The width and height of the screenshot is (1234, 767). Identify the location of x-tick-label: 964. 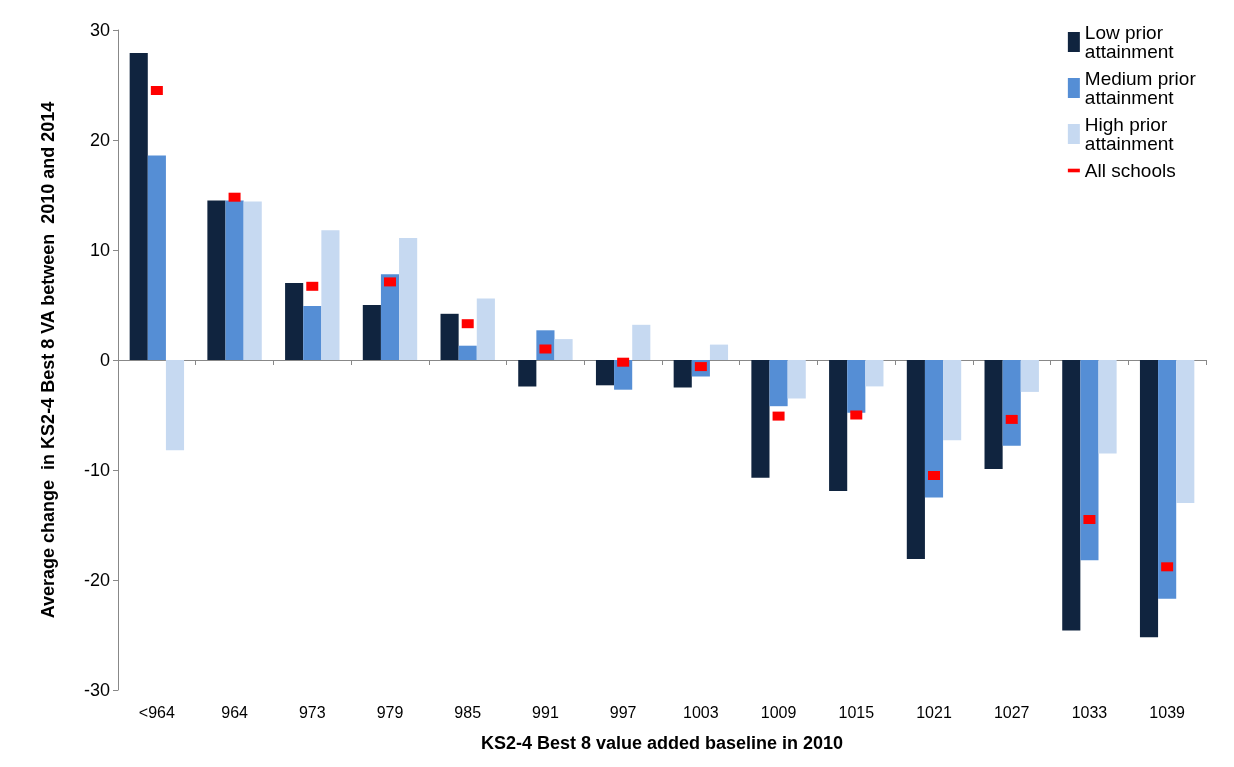
(235, 712).